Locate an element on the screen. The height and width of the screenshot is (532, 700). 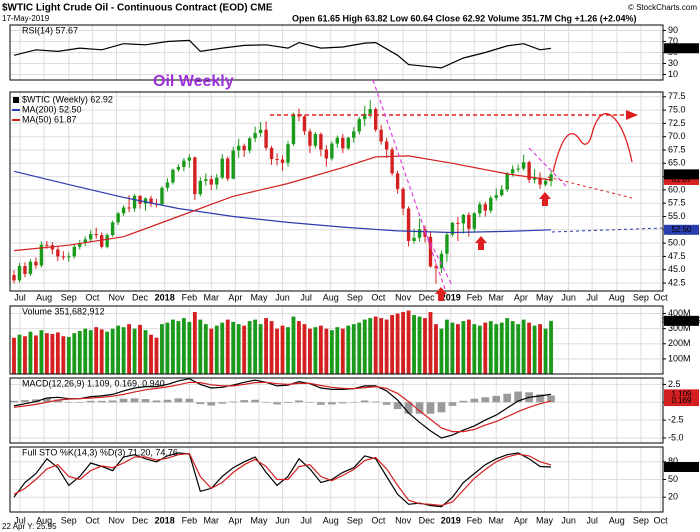
y-tick-label: 47.5 is located at coordinates (677, 256).